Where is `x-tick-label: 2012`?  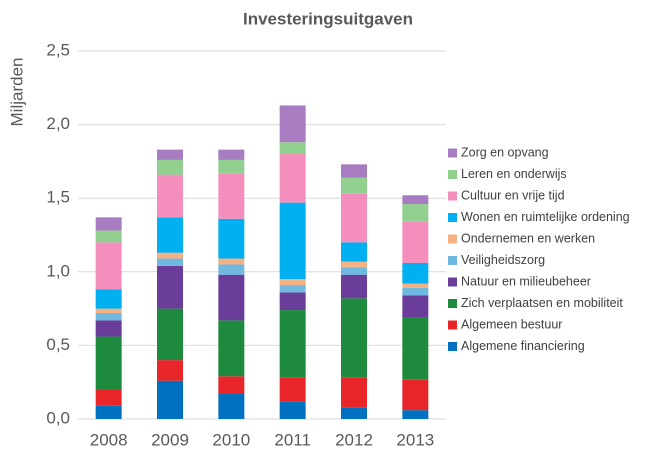 x-tick-label: 2012 is located at coordinates (354, 439).